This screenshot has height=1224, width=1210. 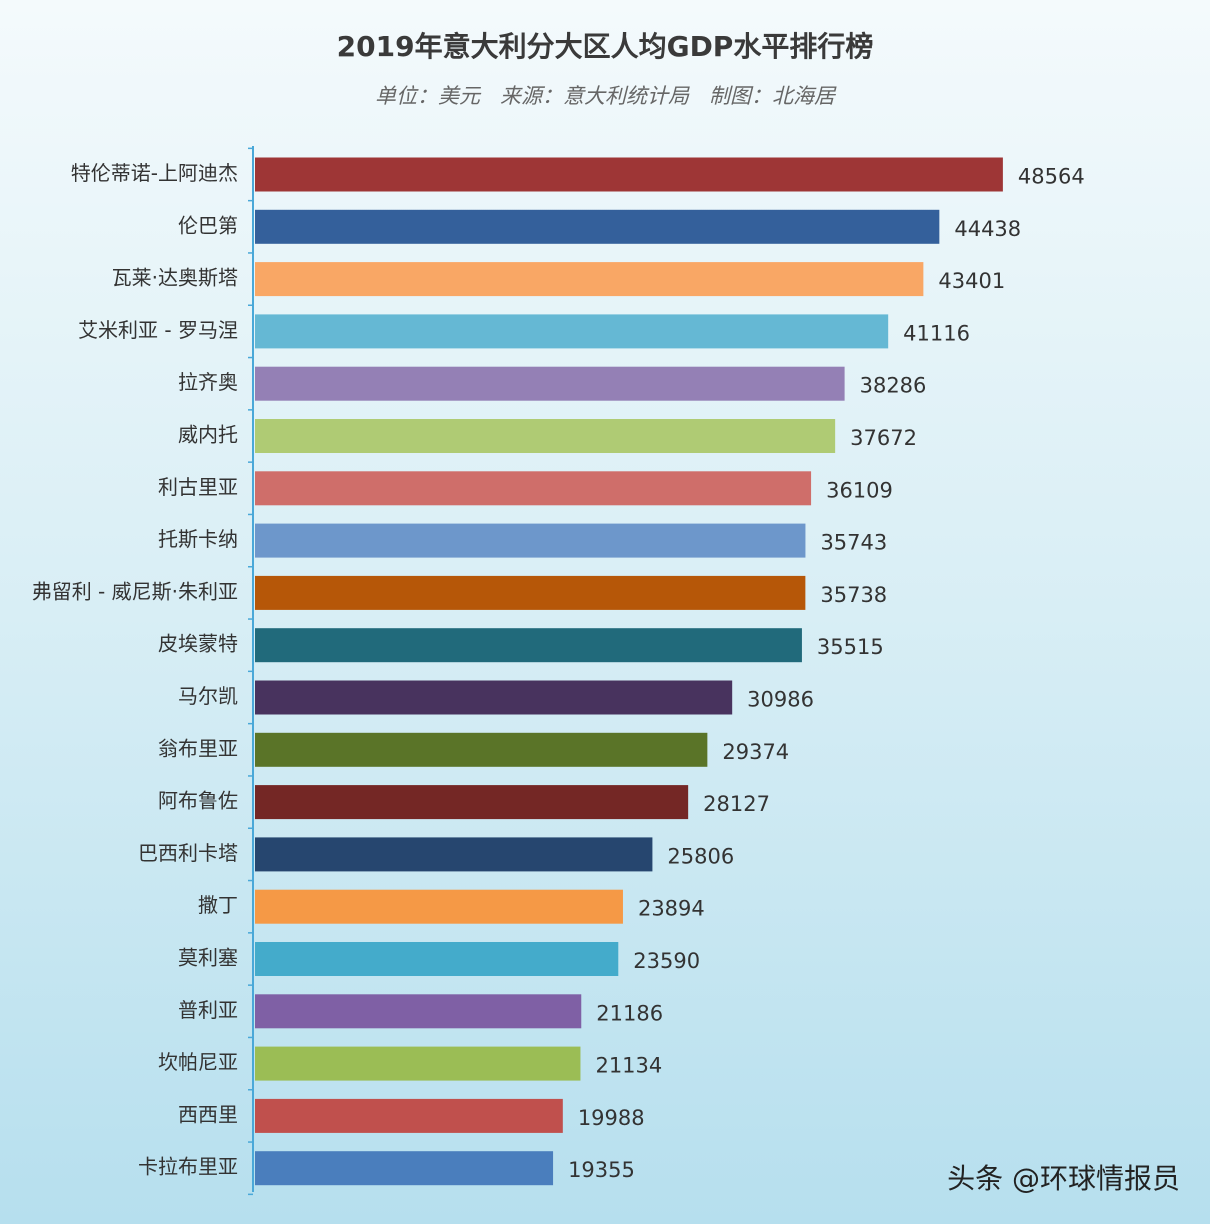 I want to click on y-tick-label: 弗留利 - 威尼斯·朱利亚, so click(x=135, y=591).